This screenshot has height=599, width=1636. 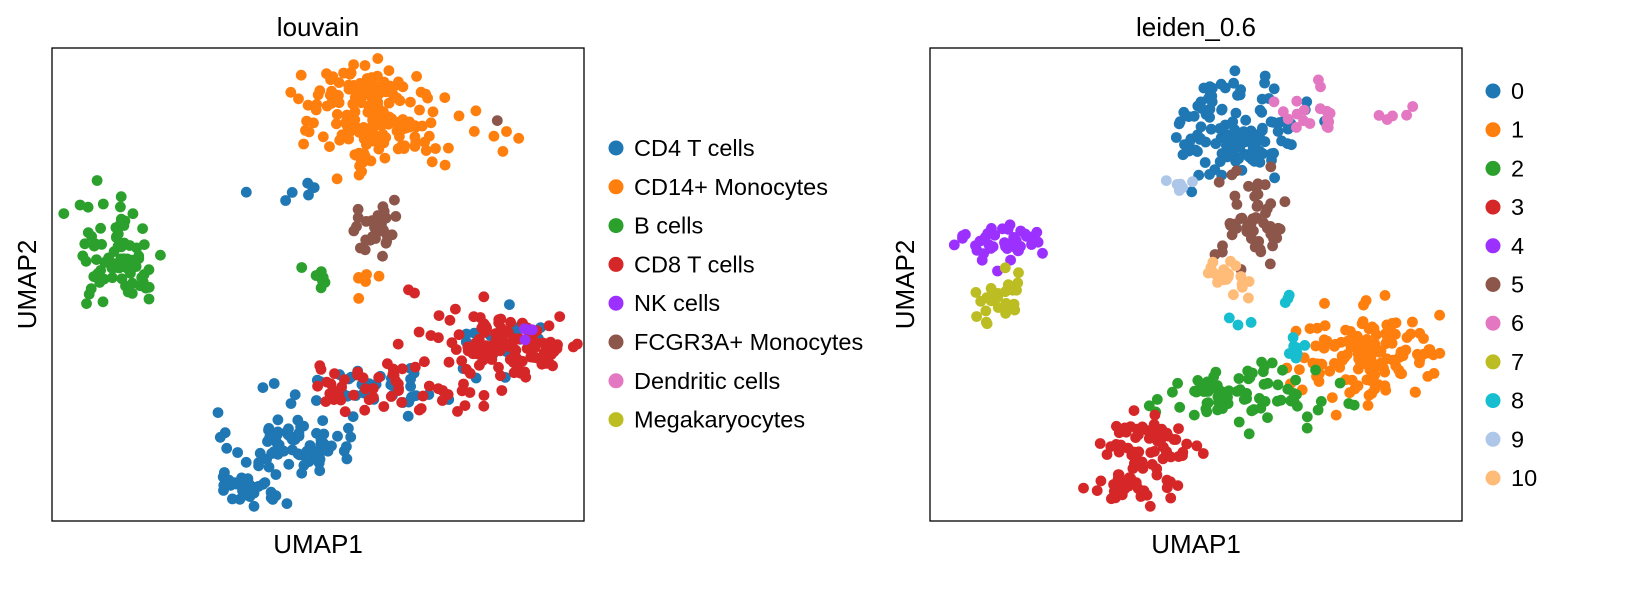 I want to click on chart-title: leiden_0.6, so click(x=1196, y=27).